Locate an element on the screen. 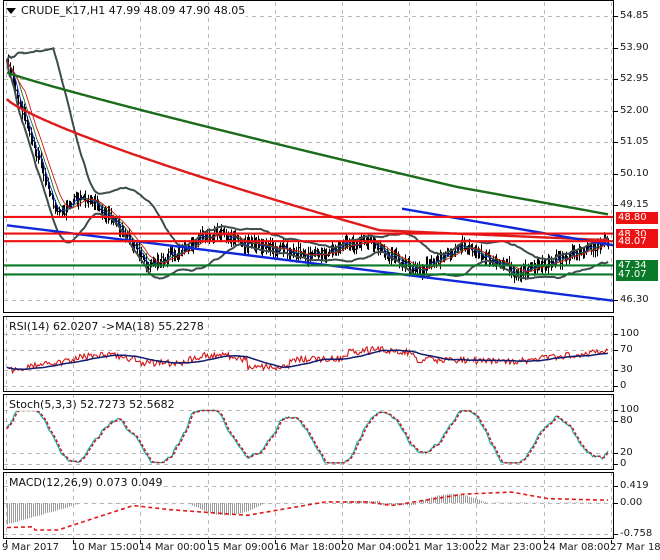  time-tick-label: 15 Mar 09:00 is located at coordinates (240, 547).